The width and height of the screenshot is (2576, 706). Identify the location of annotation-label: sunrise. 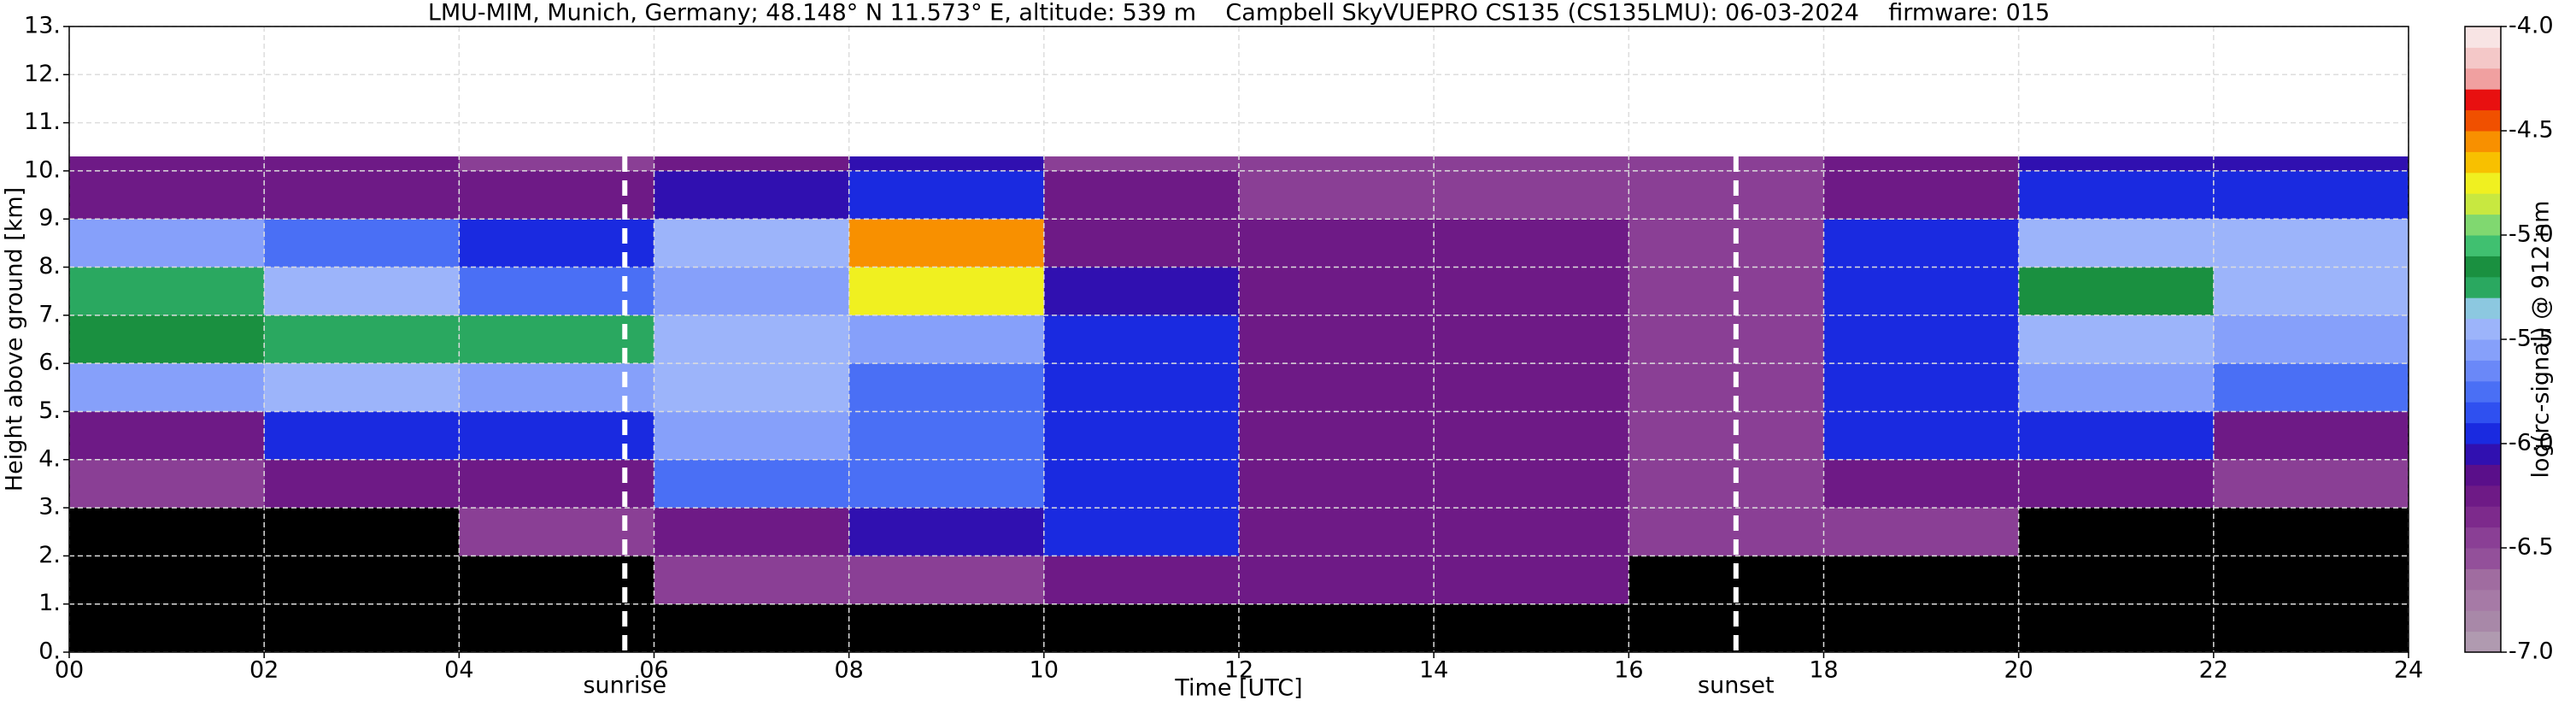
(624, 686).